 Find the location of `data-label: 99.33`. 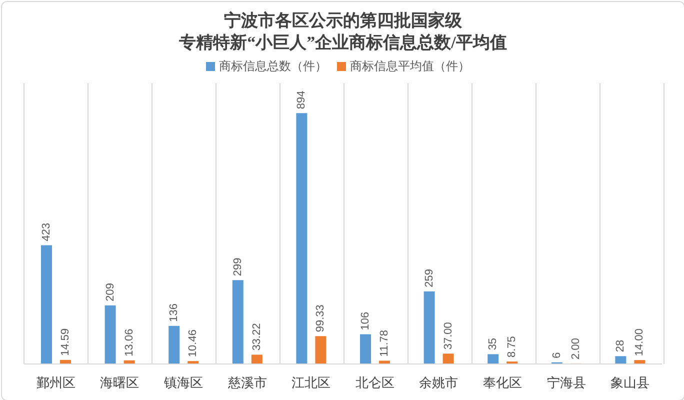

data-label: 99.33 is located at coordinates (320, 318).